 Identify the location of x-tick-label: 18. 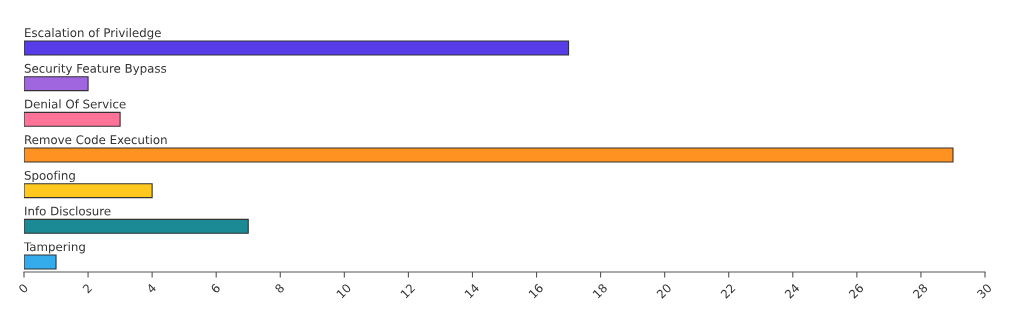
(600, 291).